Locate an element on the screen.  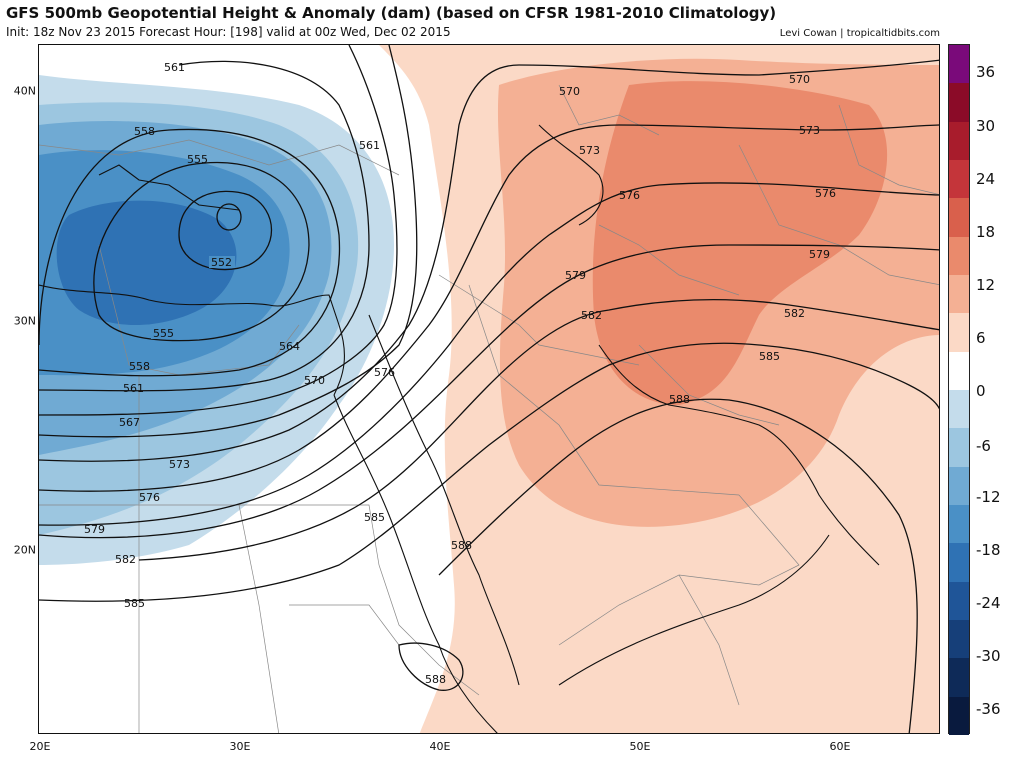
contour-label-555: 555 is located at coordinates (163, 333).